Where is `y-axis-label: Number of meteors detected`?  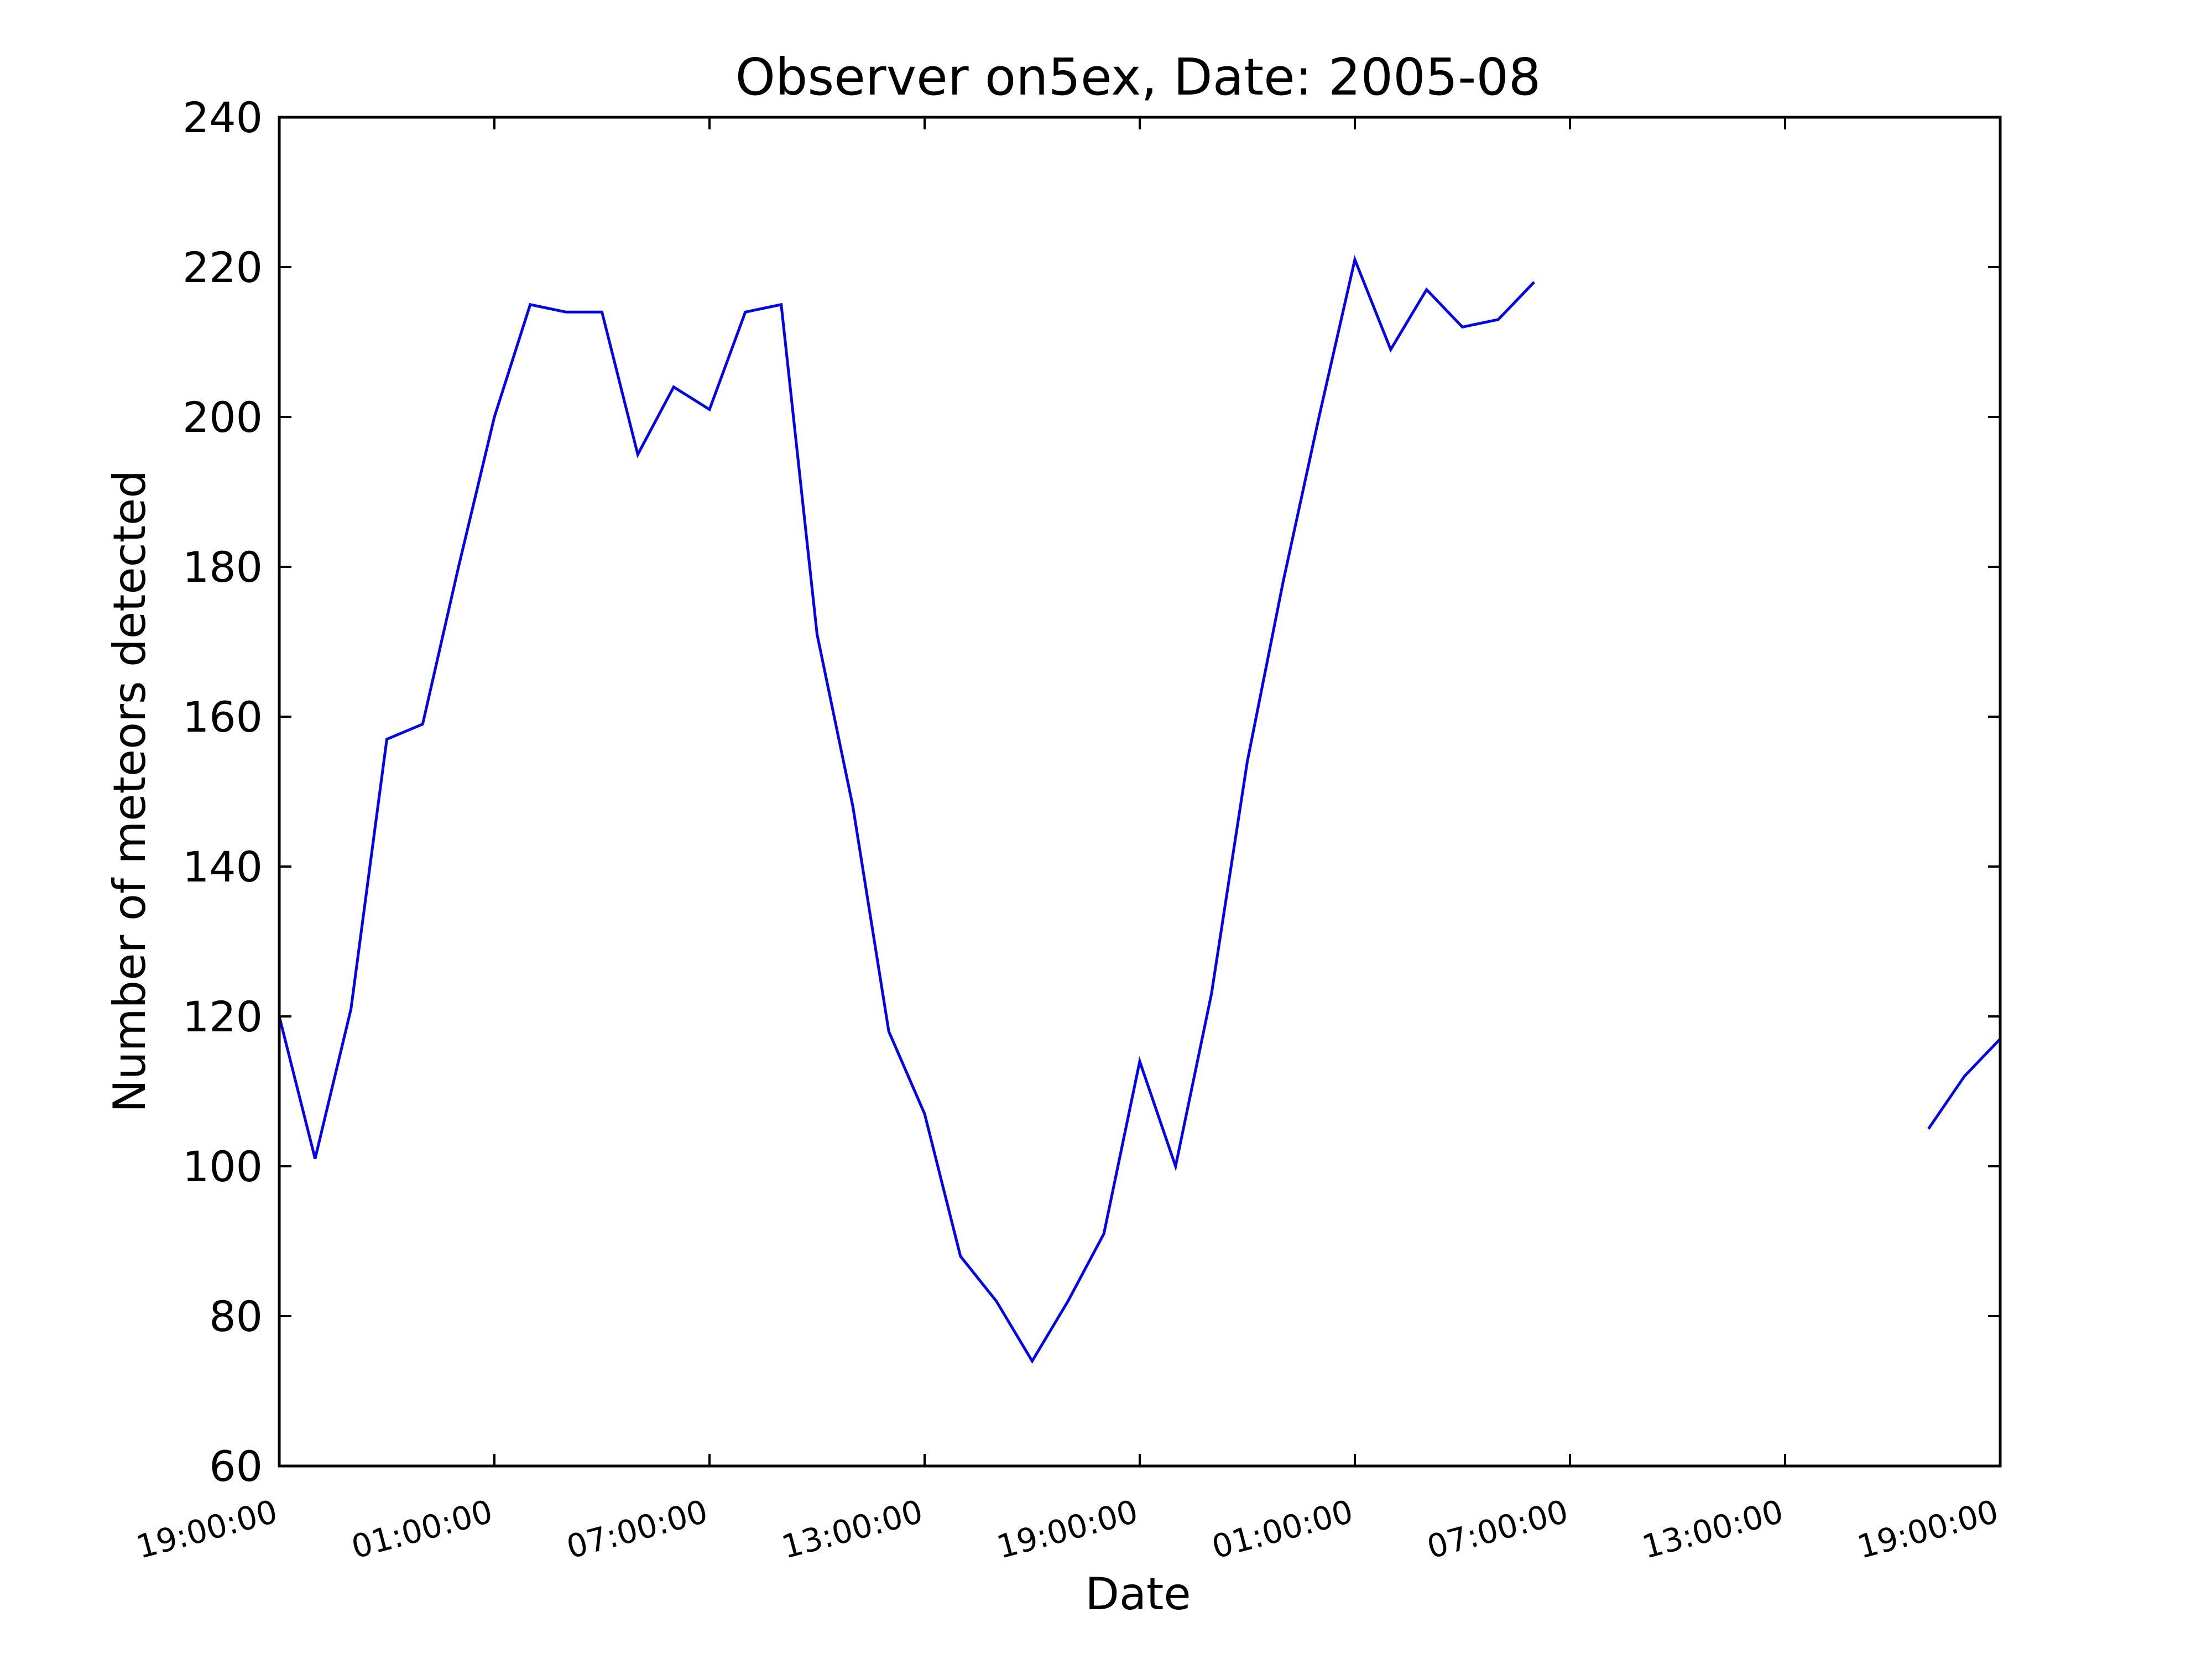 y-axis-label: Number of meteors detected is located at coordinates (130, 791).